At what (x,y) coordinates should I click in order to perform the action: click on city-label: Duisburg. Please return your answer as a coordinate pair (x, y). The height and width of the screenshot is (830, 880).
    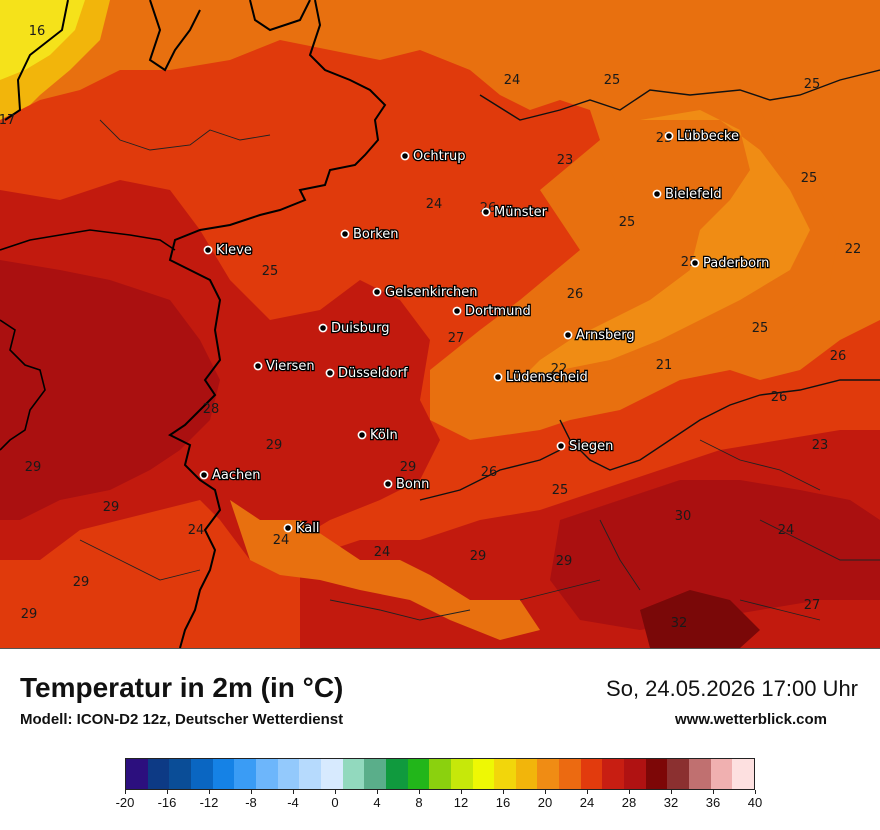
    Looking at the image, I should click on (360, 328).